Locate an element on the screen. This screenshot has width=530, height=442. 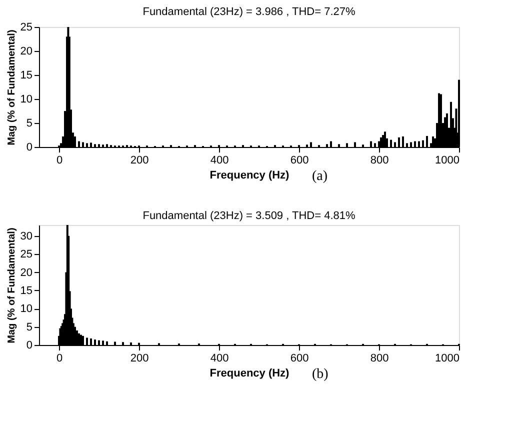
chart-title: Fundamental (23Hz) = 3.986 , THD= 7.27% is located at coordinates (249, 12).